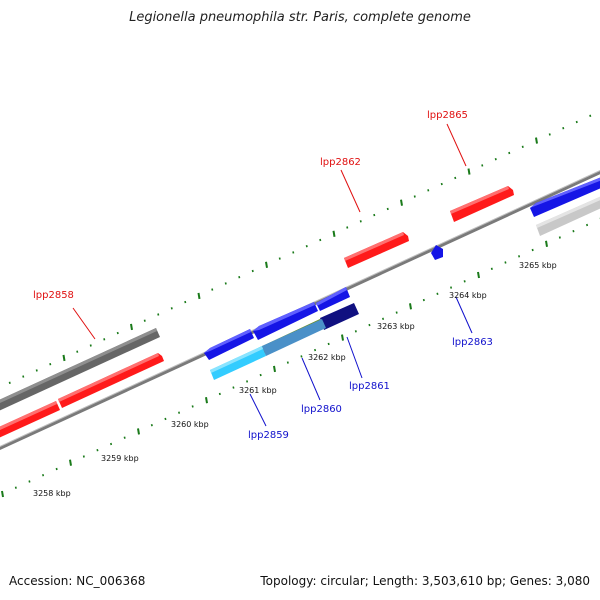 The width and height of the screenshot is (600, 600). What do you see at coordinates (376, 250) in the screenshot?
I see `gene-feature-lpp2862` at bounding box center [376, 250].